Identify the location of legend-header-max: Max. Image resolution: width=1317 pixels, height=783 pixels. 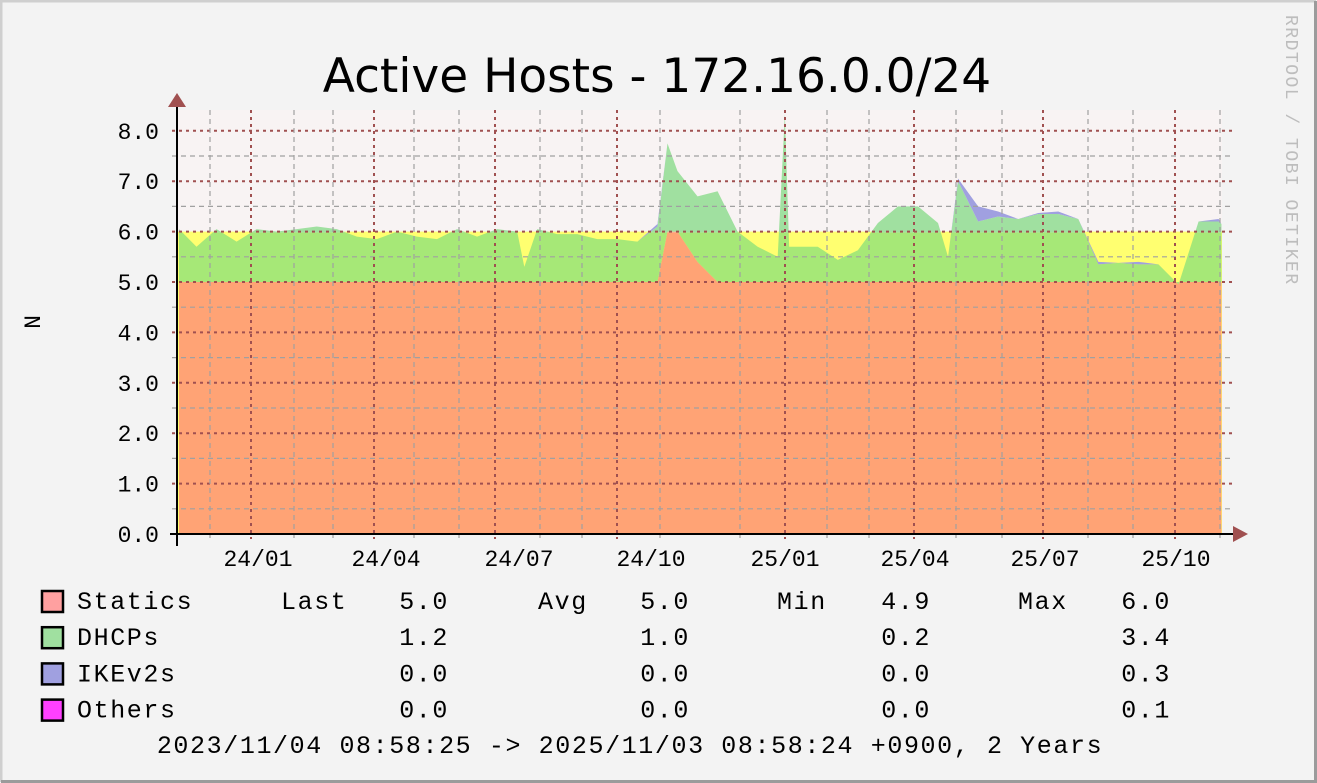
(1043, 602).